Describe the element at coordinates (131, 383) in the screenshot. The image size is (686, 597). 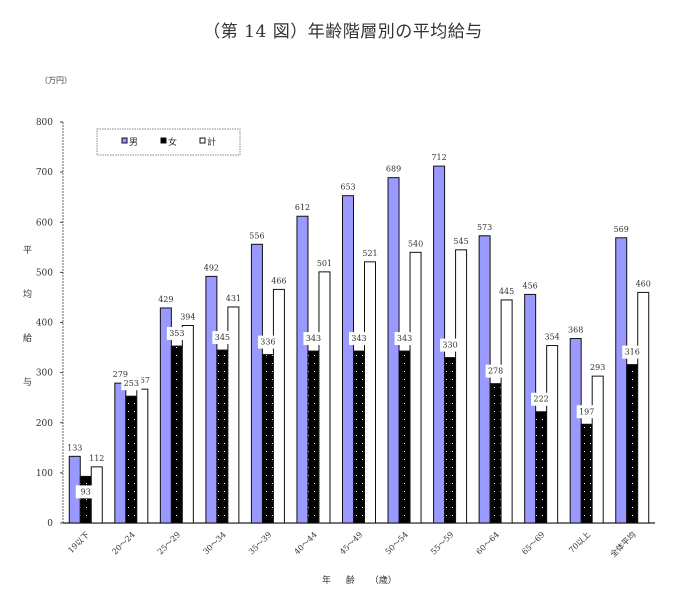
I see `value-label-female: 253` at that location.